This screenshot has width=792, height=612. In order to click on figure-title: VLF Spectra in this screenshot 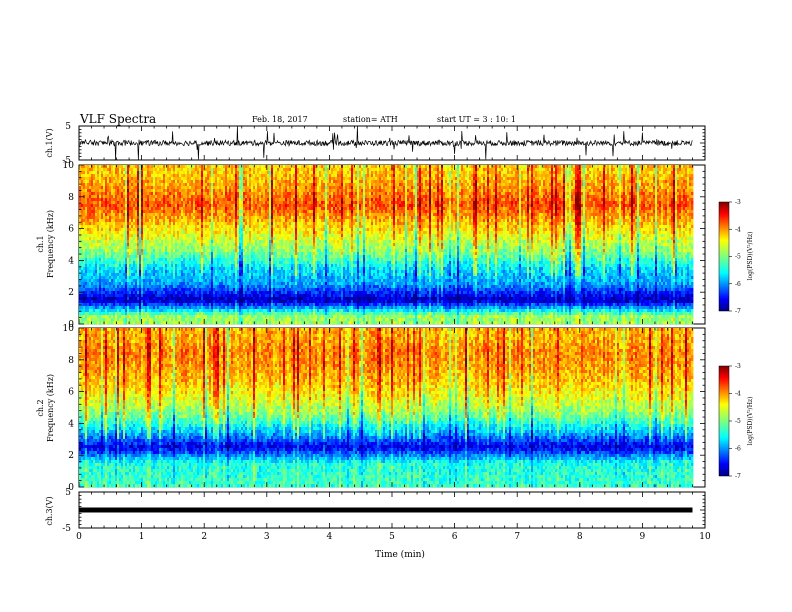, I will do `click(117, 119)`.